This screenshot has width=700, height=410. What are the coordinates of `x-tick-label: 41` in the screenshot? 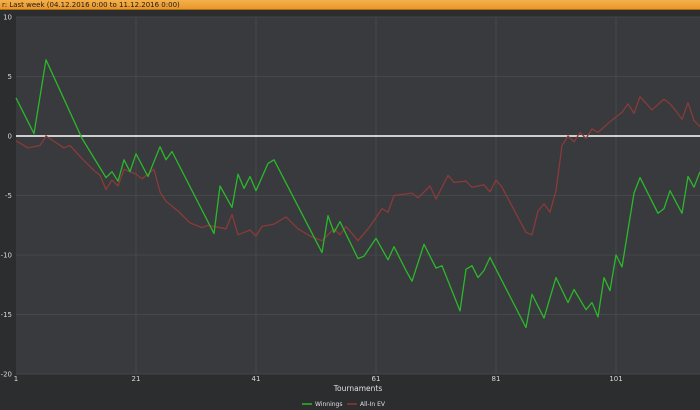 It's located at (256, 379).